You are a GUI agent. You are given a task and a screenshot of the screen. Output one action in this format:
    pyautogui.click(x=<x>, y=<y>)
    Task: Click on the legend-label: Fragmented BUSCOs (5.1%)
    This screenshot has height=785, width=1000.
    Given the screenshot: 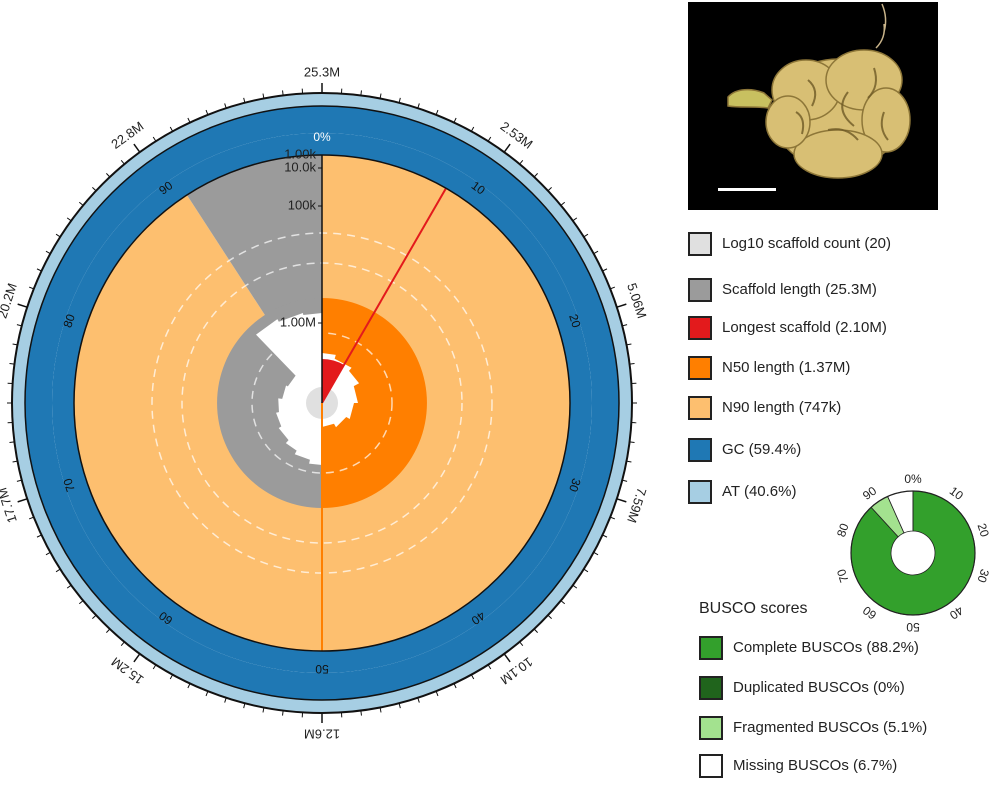 What is the action you would take?
    pyautogui.click(x=830, y=727)
    